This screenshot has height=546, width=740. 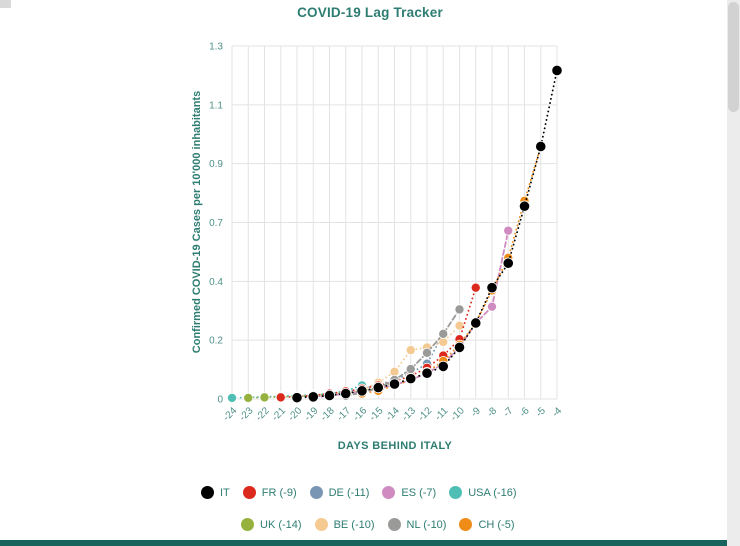 What do you see at coordinates (557, 412) in the screenshot?
I see `x-tick-label: -4` at bounding box center [557, 412].